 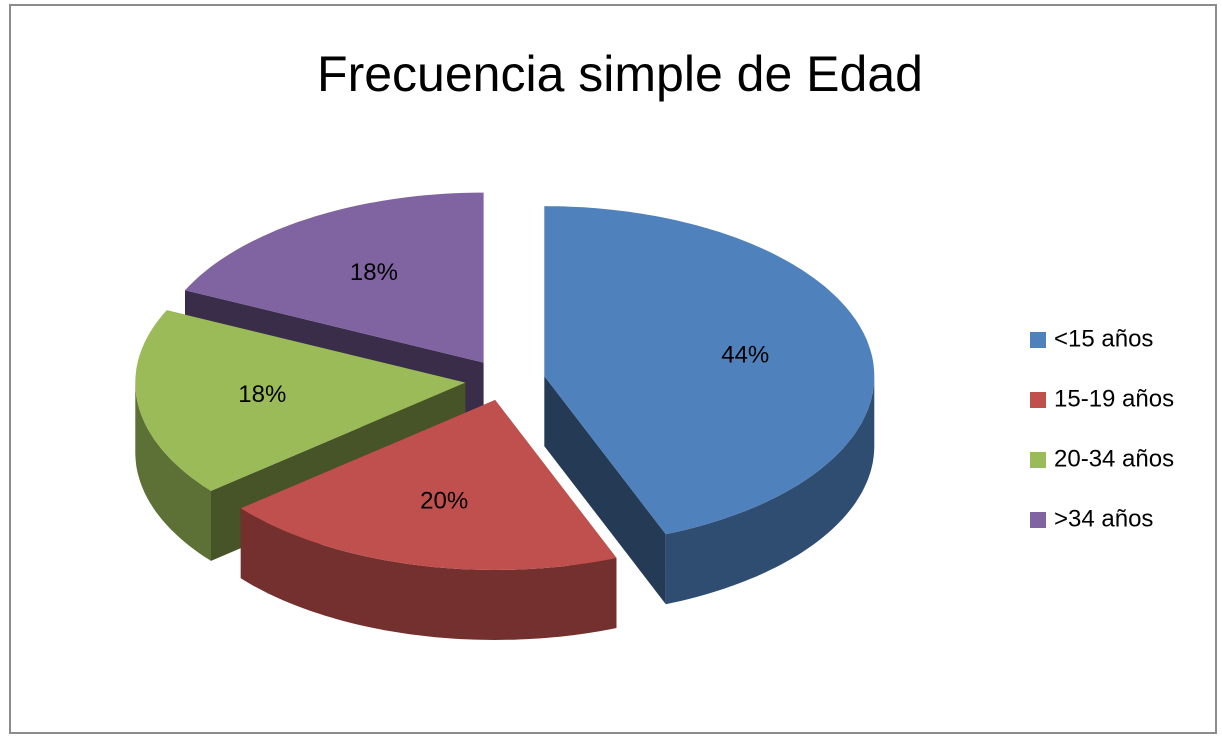 What do you see at coordinates (1103, 518) in the screenshot?
I see `legend-label: >34 años` at bounding box center [1103, 518].